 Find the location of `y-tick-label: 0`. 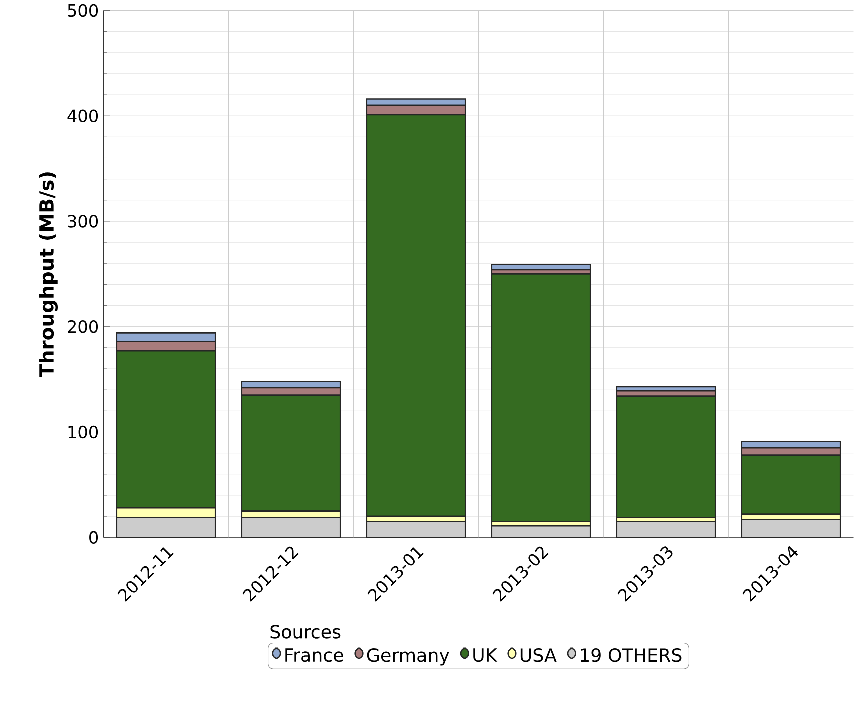

y-tick-label: 0 is located at coordinates (94, 537).